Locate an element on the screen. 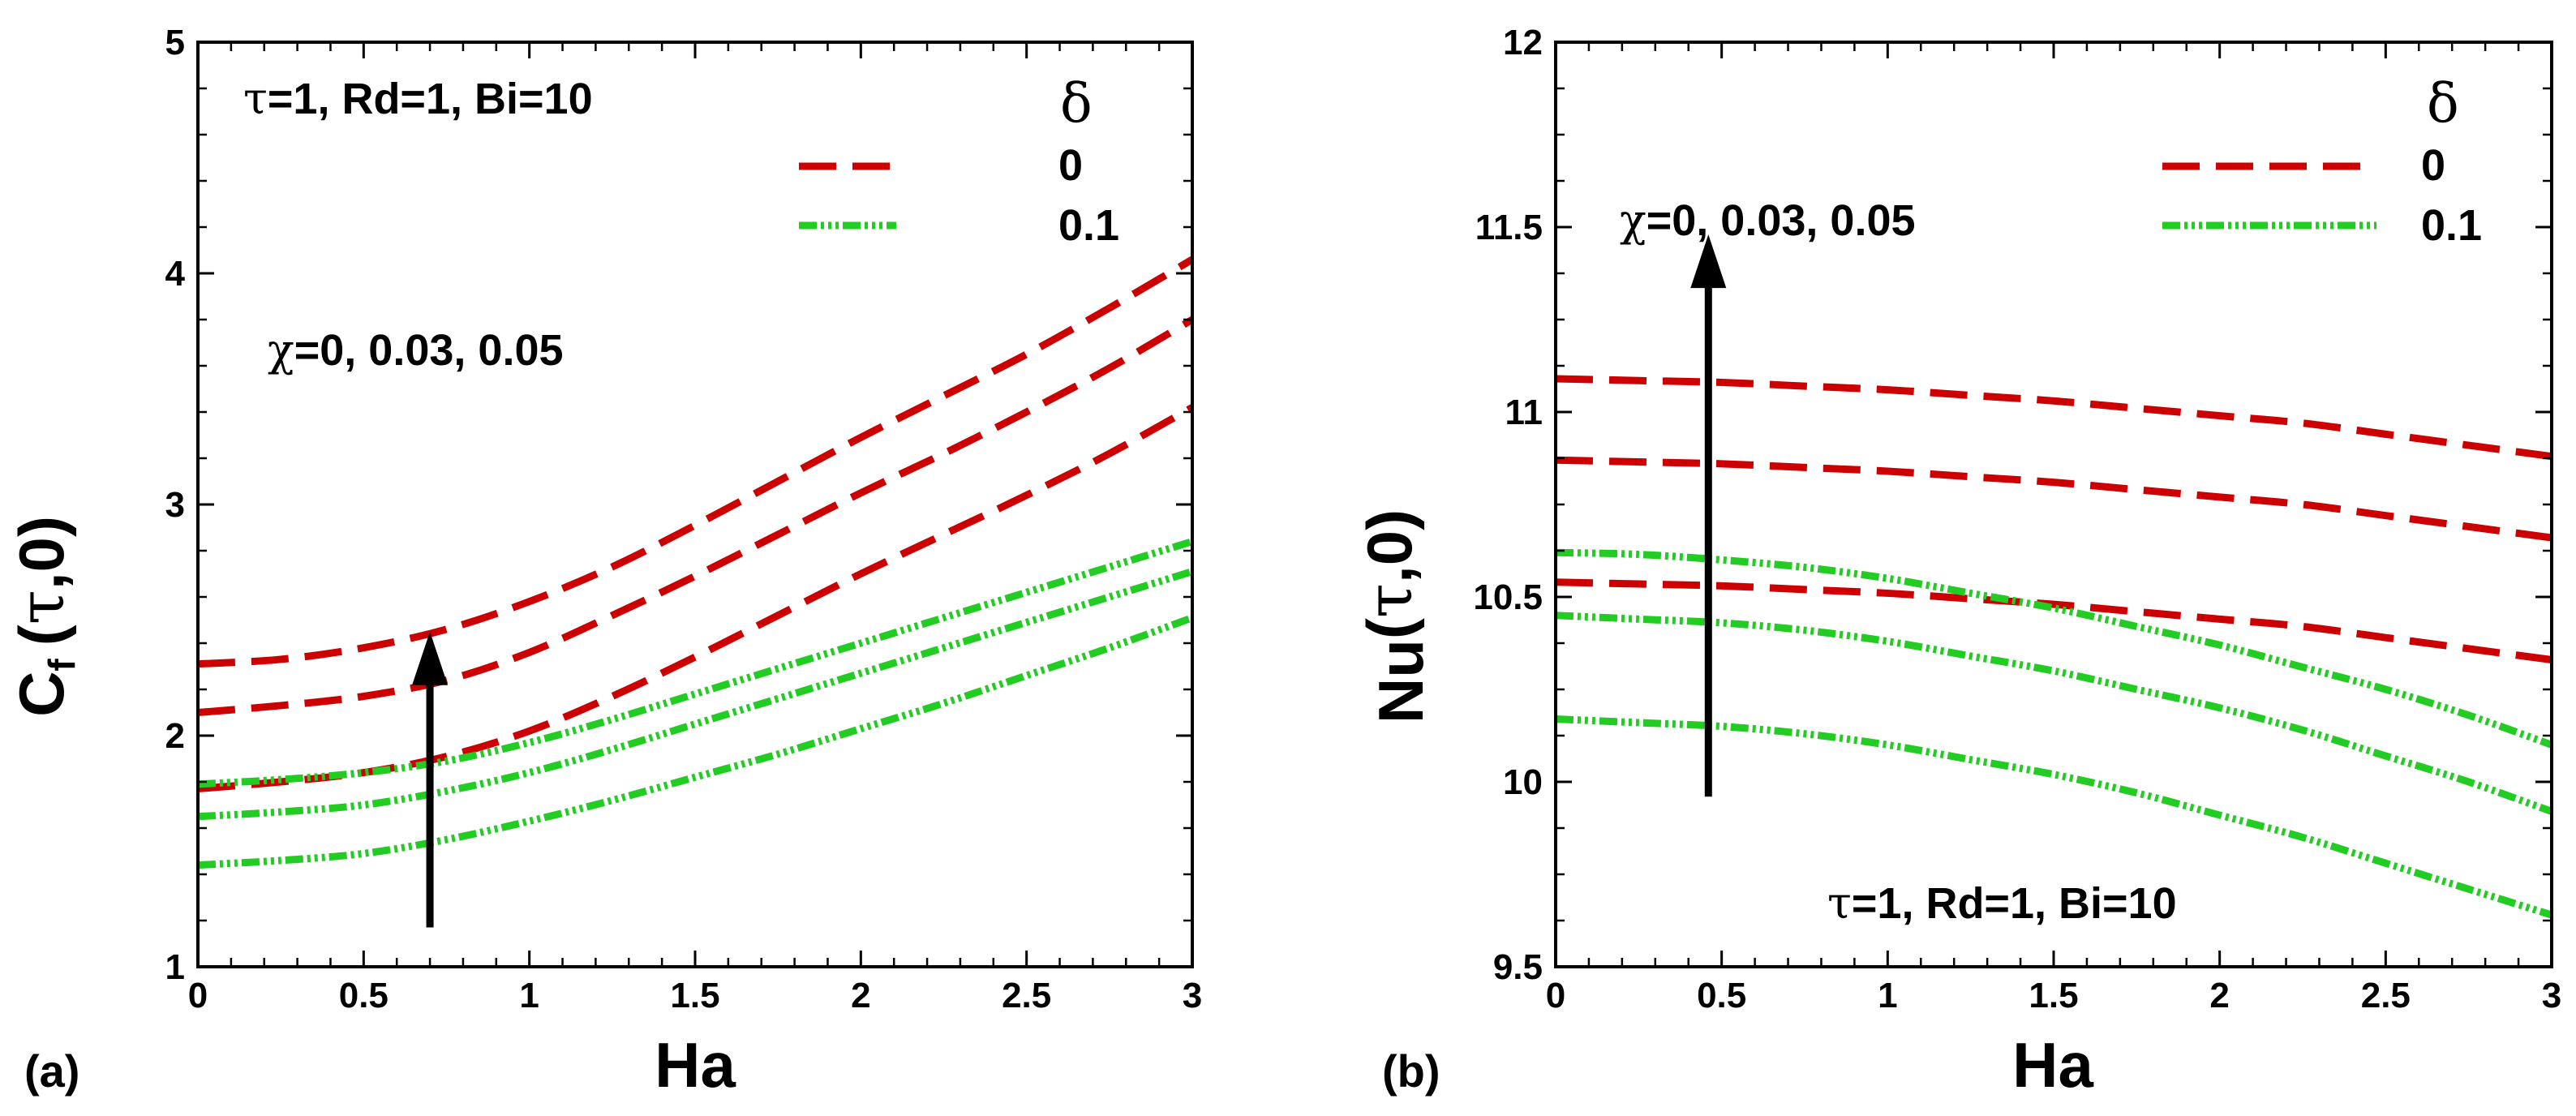  y-tick-label: 4 is located at coordinates (175, 274).